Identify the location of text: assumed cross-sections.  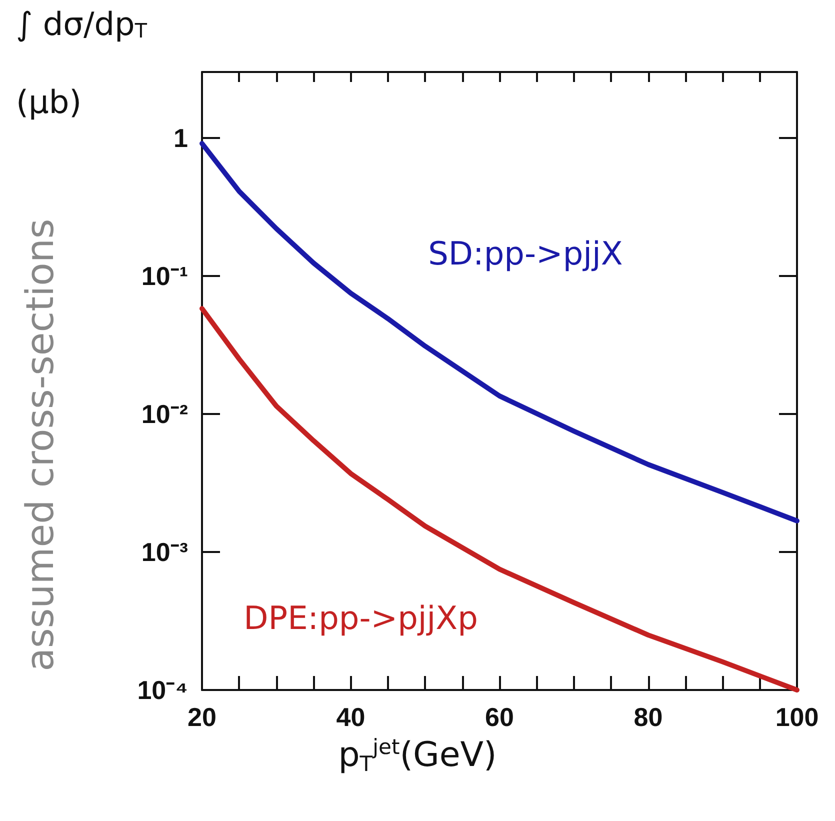
(40, 445).